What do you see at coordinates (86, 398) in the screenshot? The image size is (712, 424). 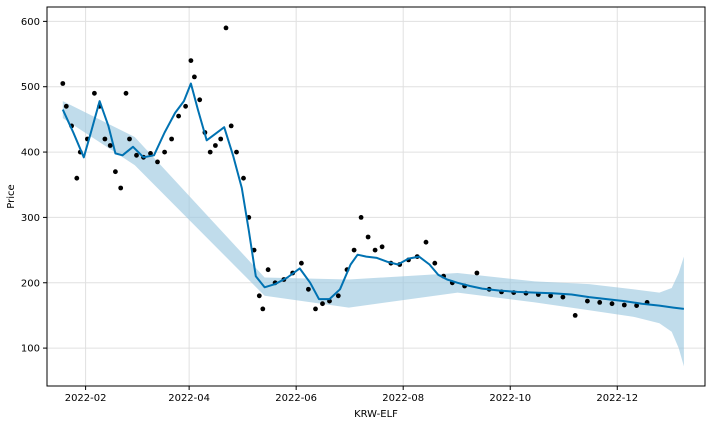 I see `x-tick-label: 2022-02` at bounding box center [86, 398].